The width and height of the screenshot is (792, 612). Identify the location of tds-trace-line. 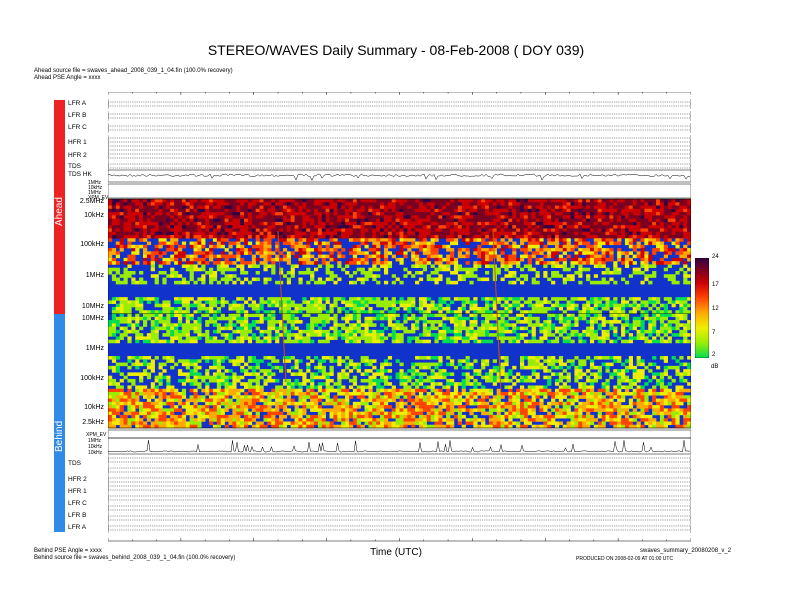
(399, 177).